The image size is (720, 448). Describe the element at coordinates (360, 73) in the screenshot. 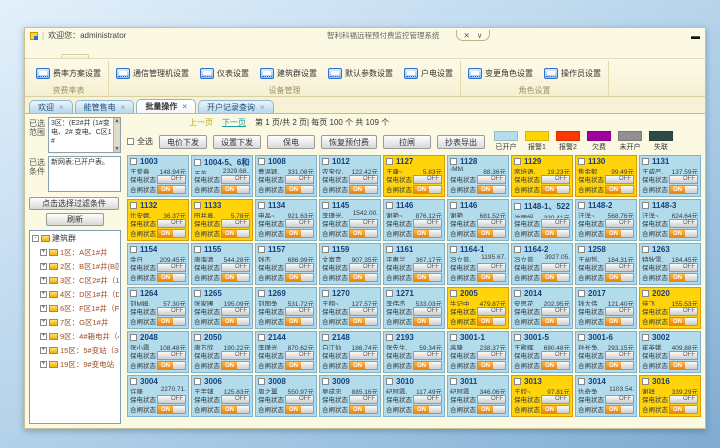

I see `ribbon-button: 默认参数设置` at that location.